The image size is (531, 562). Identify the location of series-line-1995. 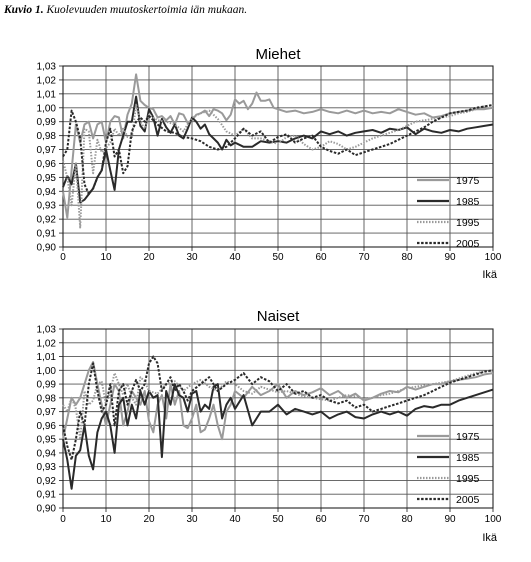
(278, 405).